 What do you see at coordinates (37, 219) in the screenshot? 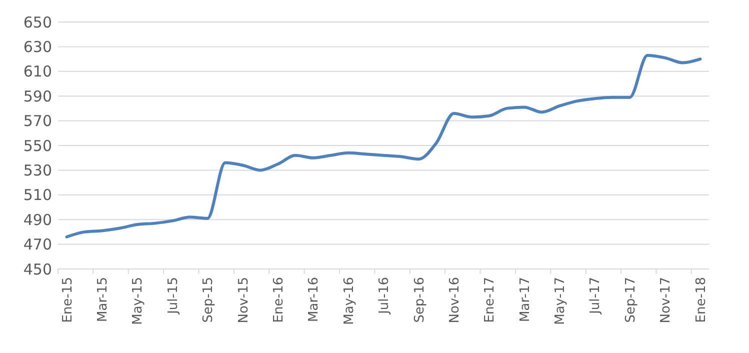
I see `y-tick-label: 490` at bounding box center [37, 219].